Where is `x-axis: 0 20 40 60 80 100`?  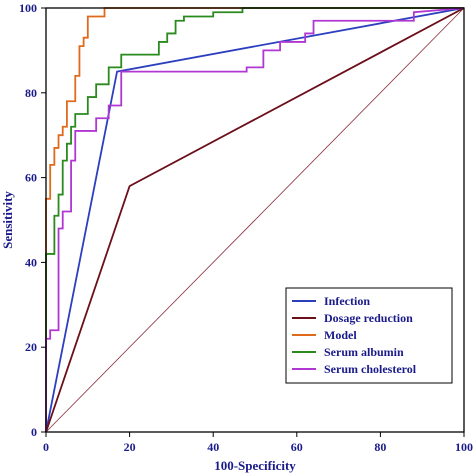
x-axis: 0 20 40 60 80 100 is located at coordinates (258, 443).